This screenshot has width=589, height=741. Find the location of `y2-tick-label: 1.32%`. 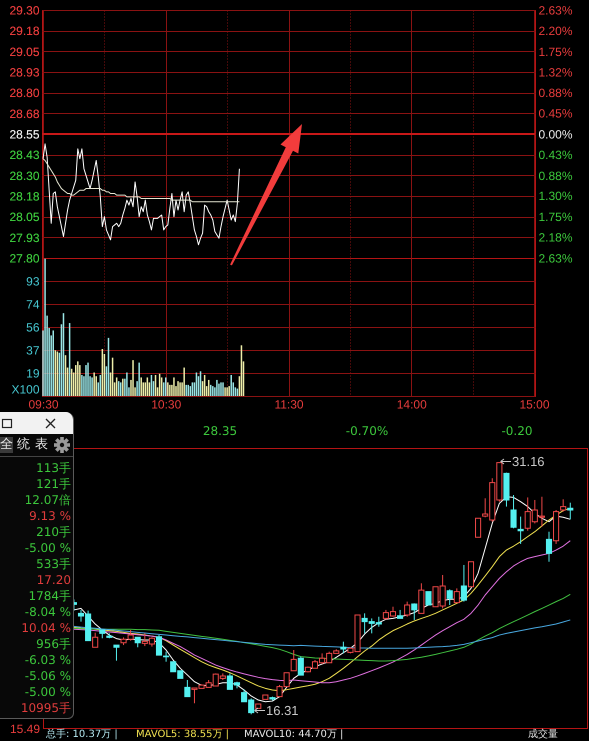

y2-tick-label: 1.32% is located at coordinates (555, 72).